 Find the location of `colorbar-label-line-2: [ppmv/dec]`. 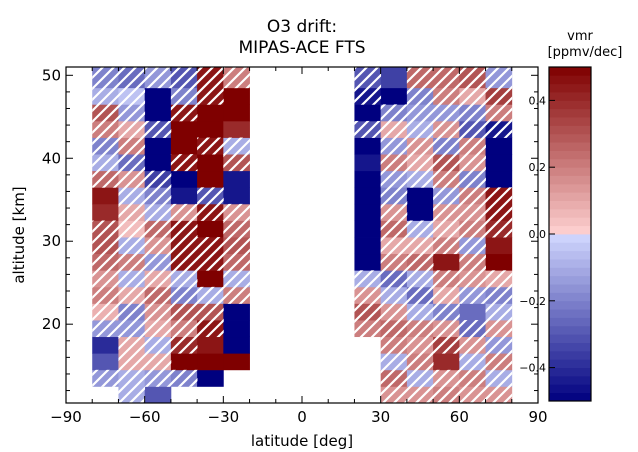

colorbar-label-line-2: [ppmv/dec] is located at coordinates (585, 52).